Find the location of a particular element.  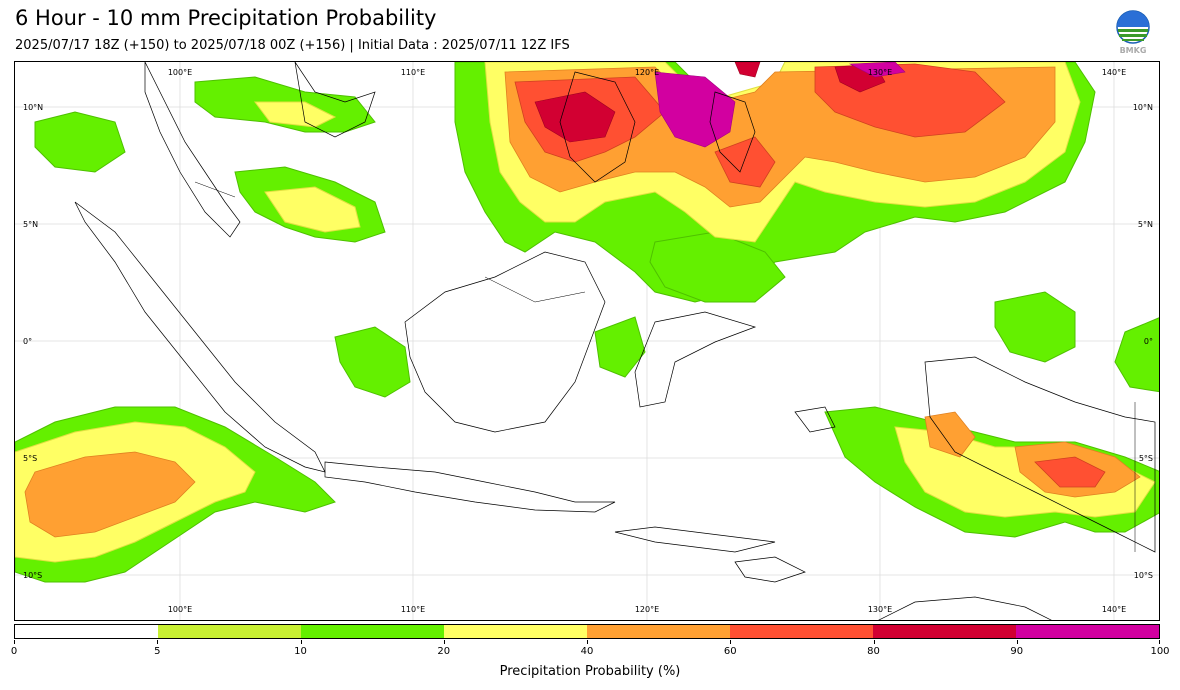

lon-label-bottom: 110°E is located at coordinates (413, 609).